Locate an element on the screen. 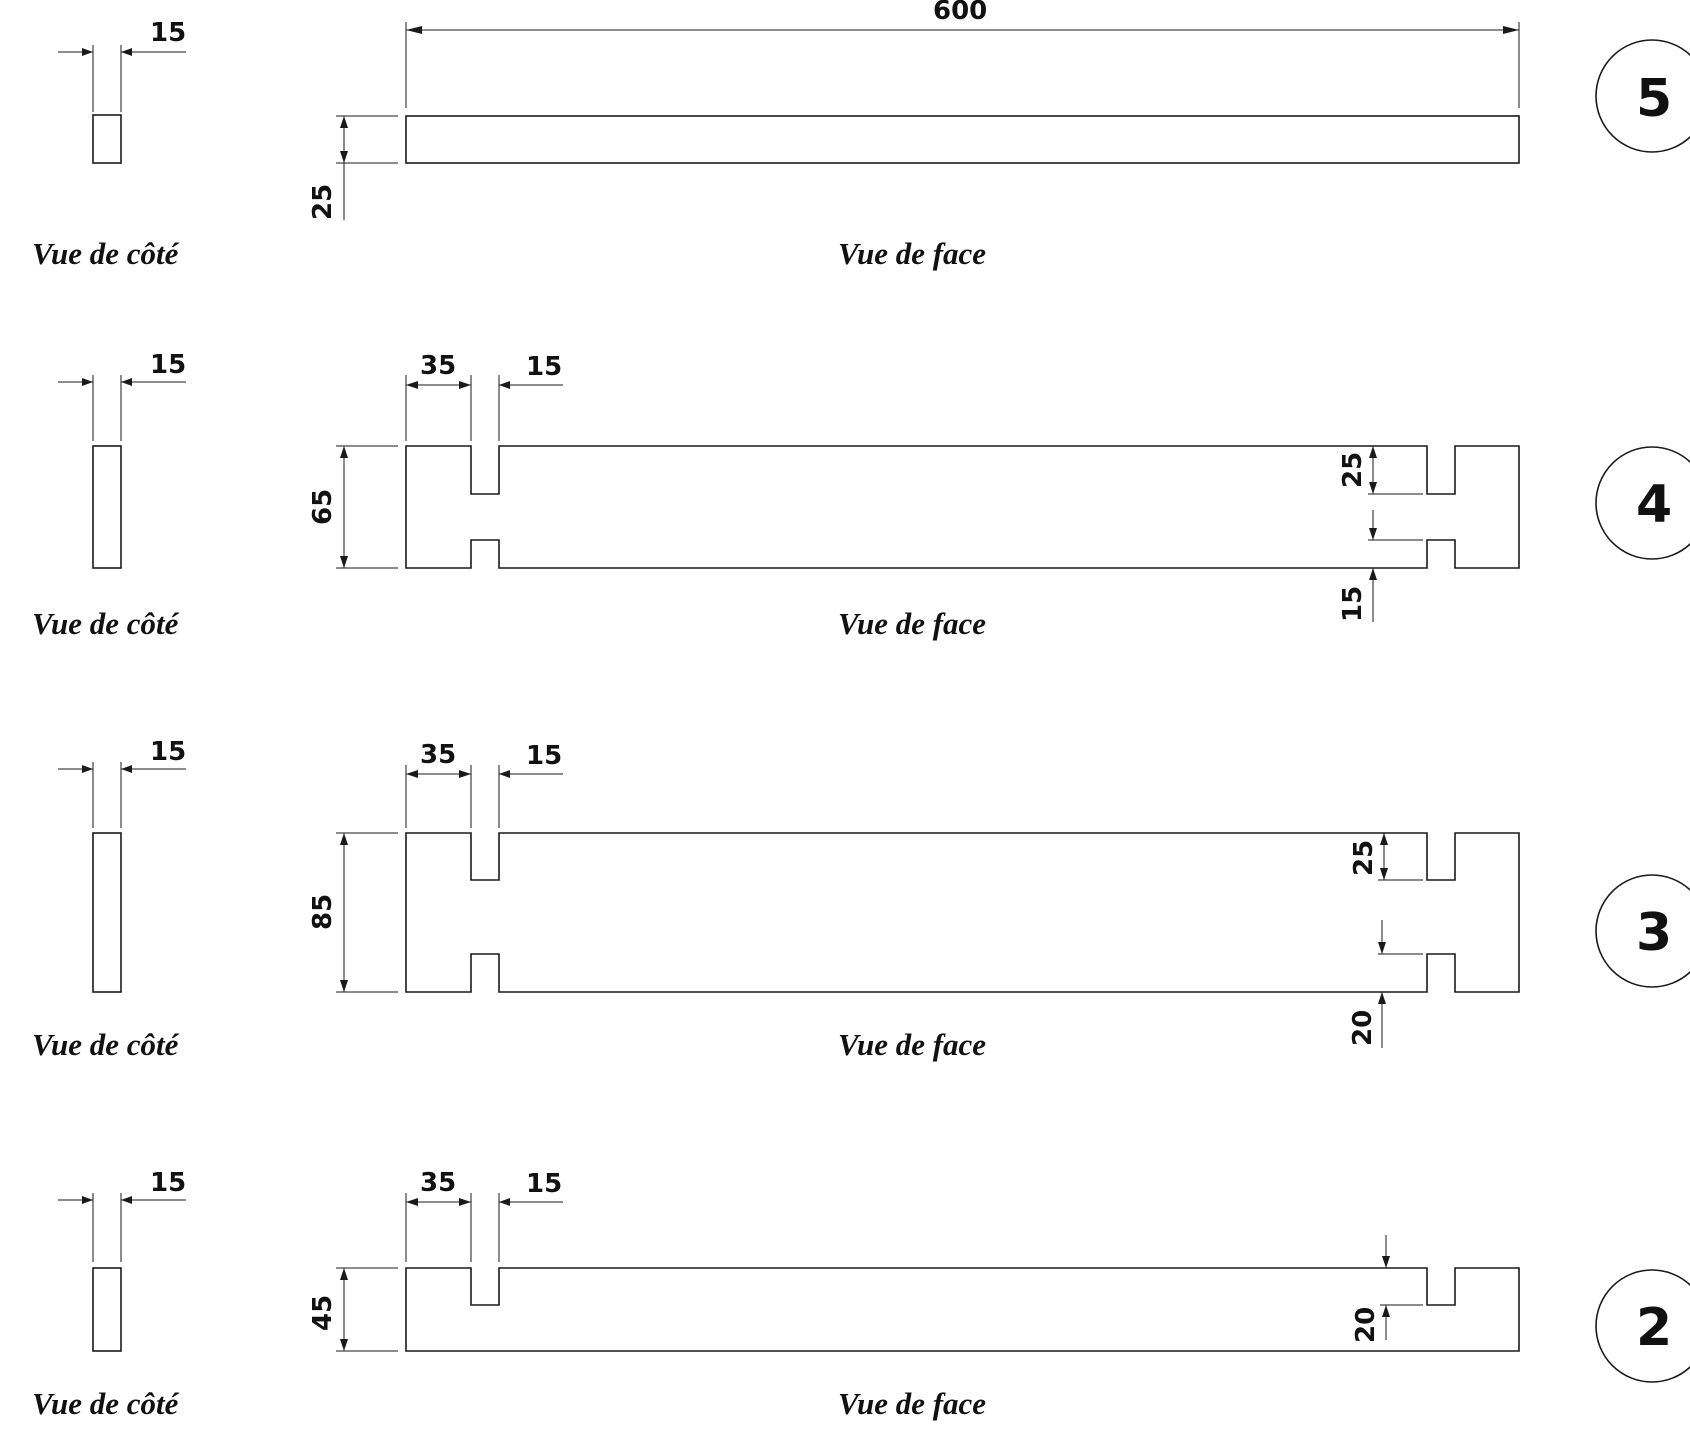 Image resolution: width=1690 pixels, height=1432 pixels. part-2-top-notch-depth-label: 20 is located at coordinates (1366, 1325).